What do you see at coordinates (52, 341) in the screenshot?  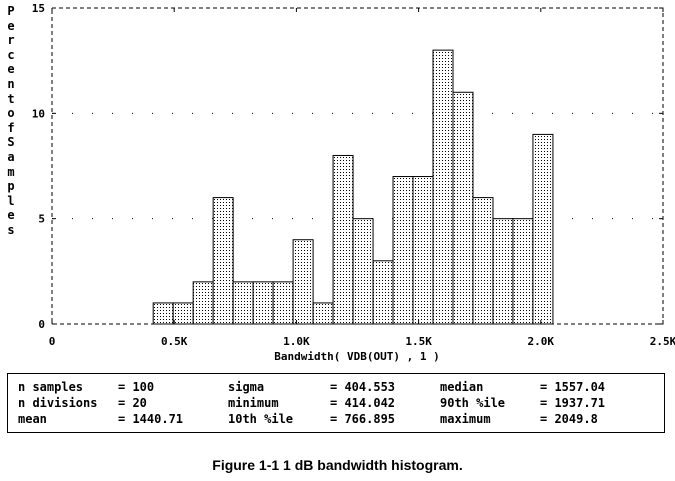 I see `x-tick-label: 0` at bounding box center [52, 341].